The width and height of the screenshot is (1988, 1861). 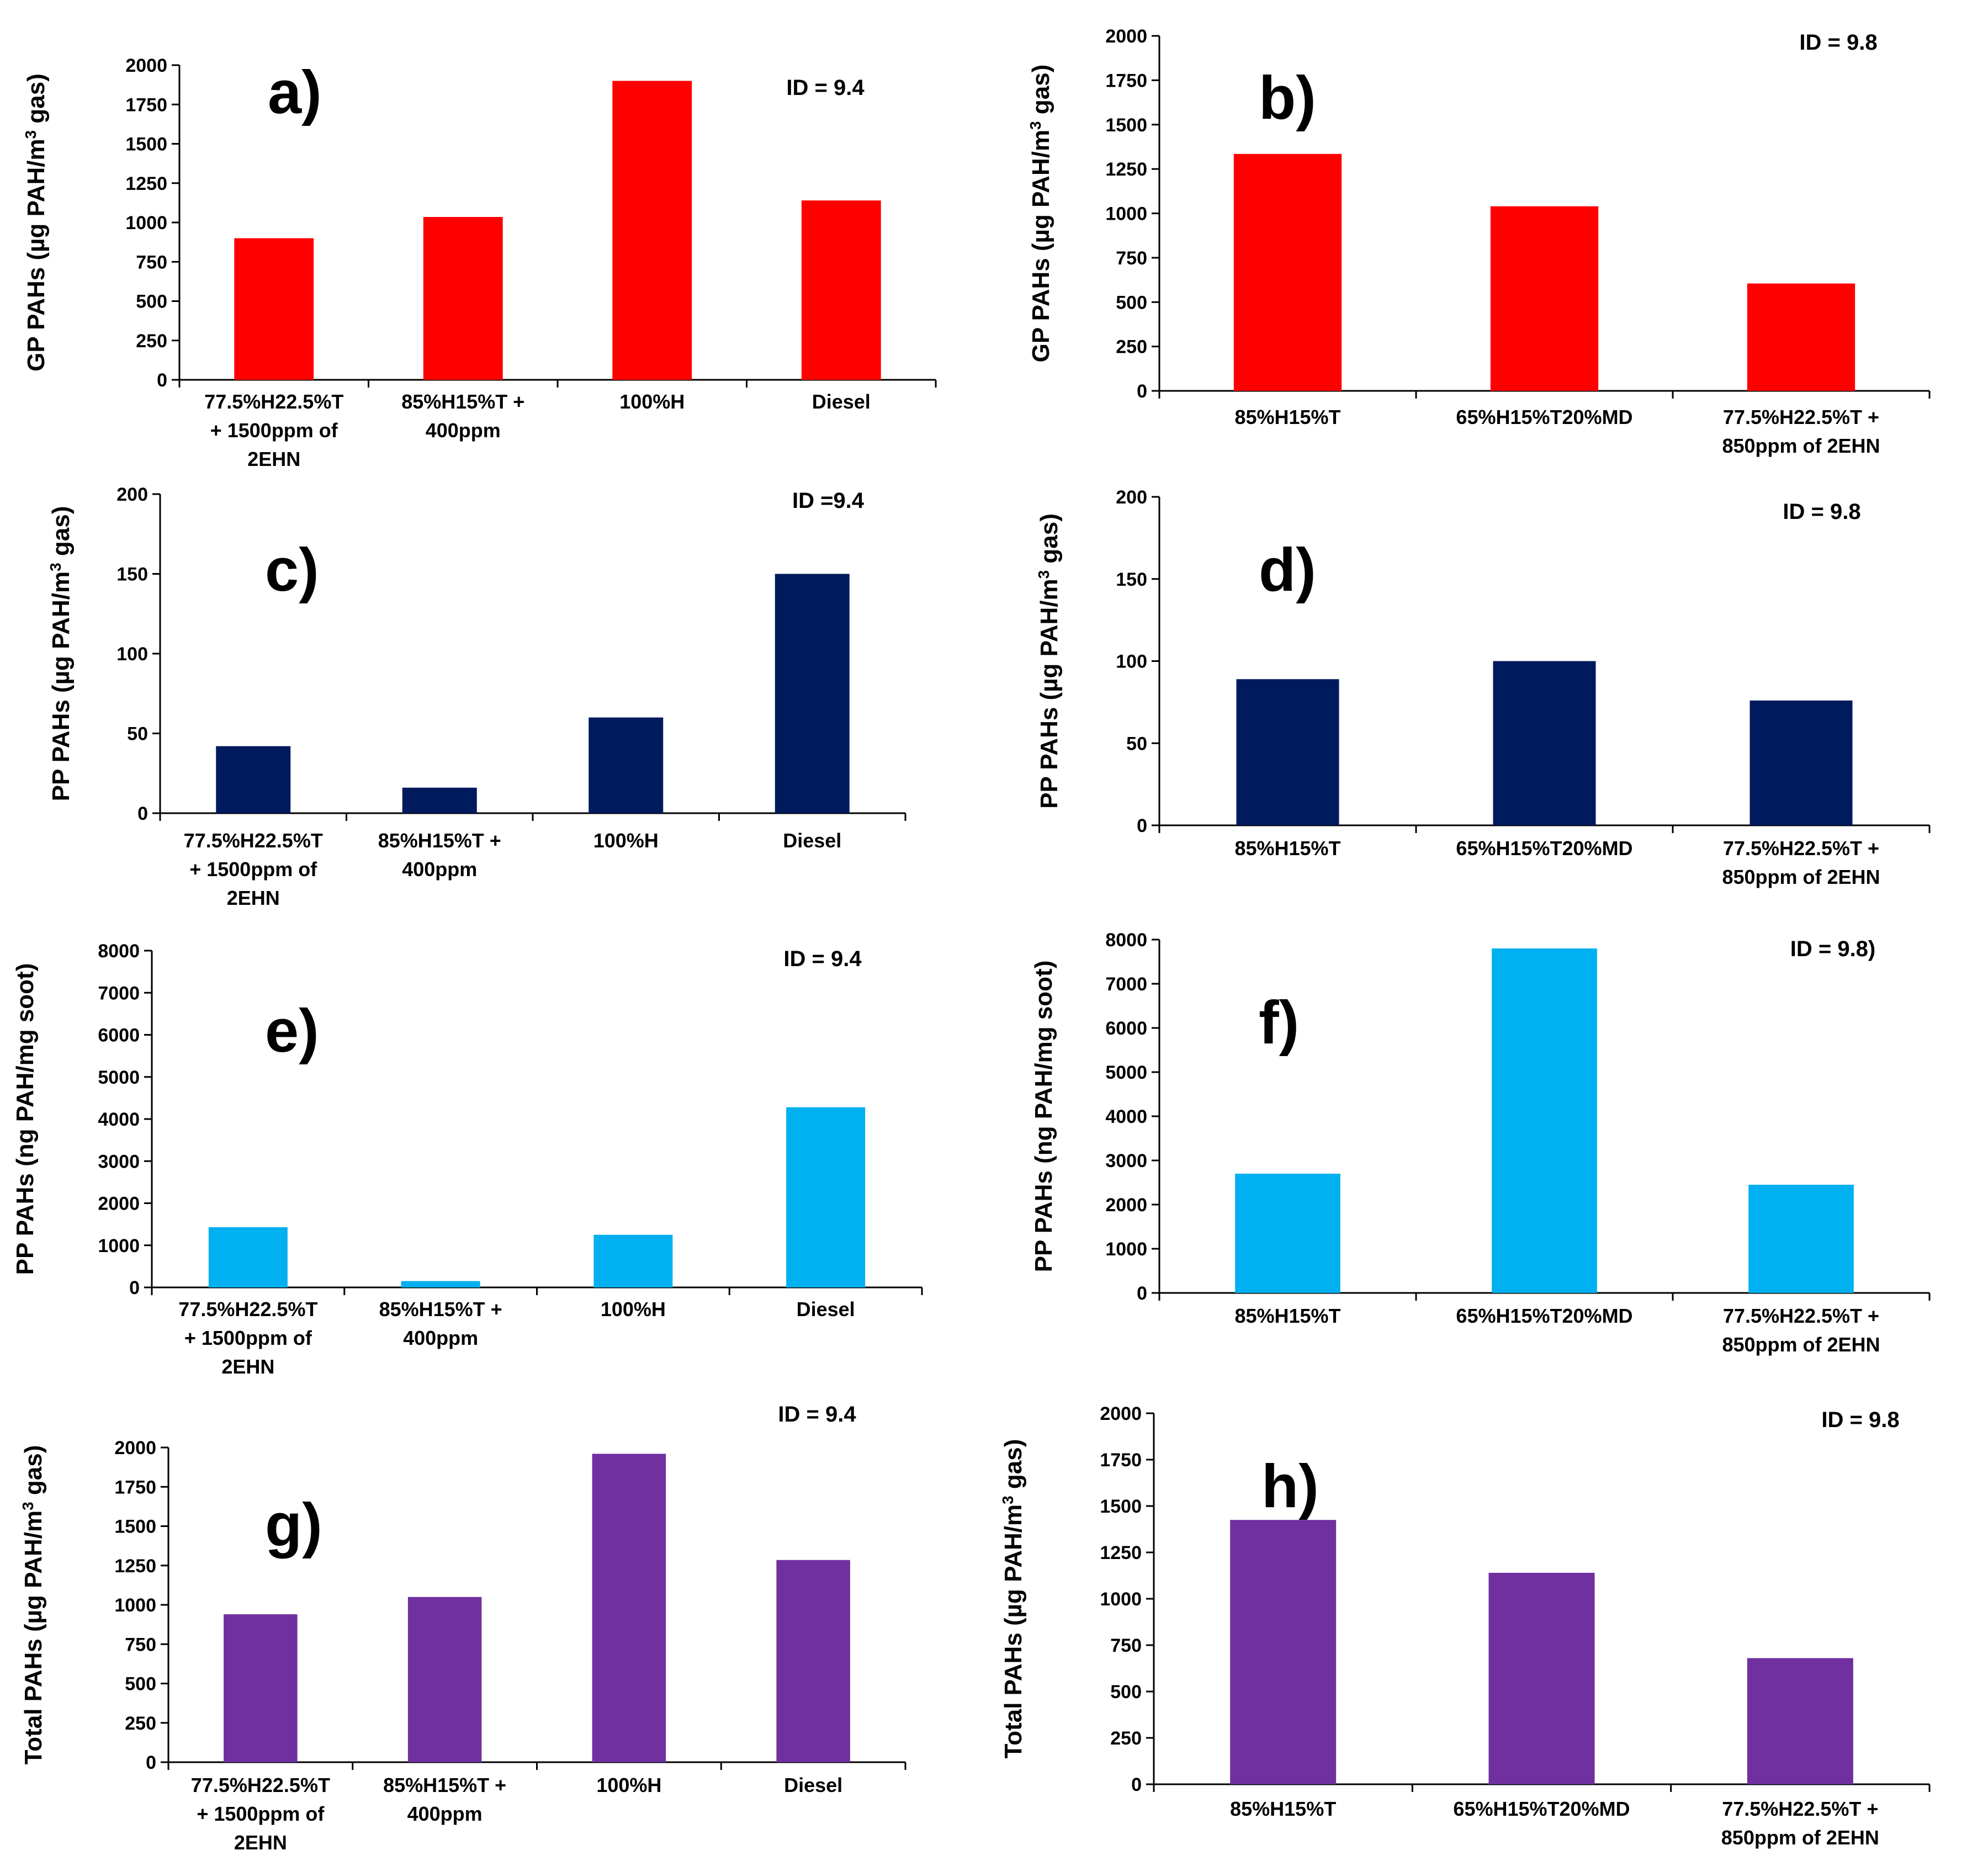 What do you see at coordinates (1126, 984) in the screenshot?
I see `y-tick-label: 7000` at bounding box center [1126, 984].